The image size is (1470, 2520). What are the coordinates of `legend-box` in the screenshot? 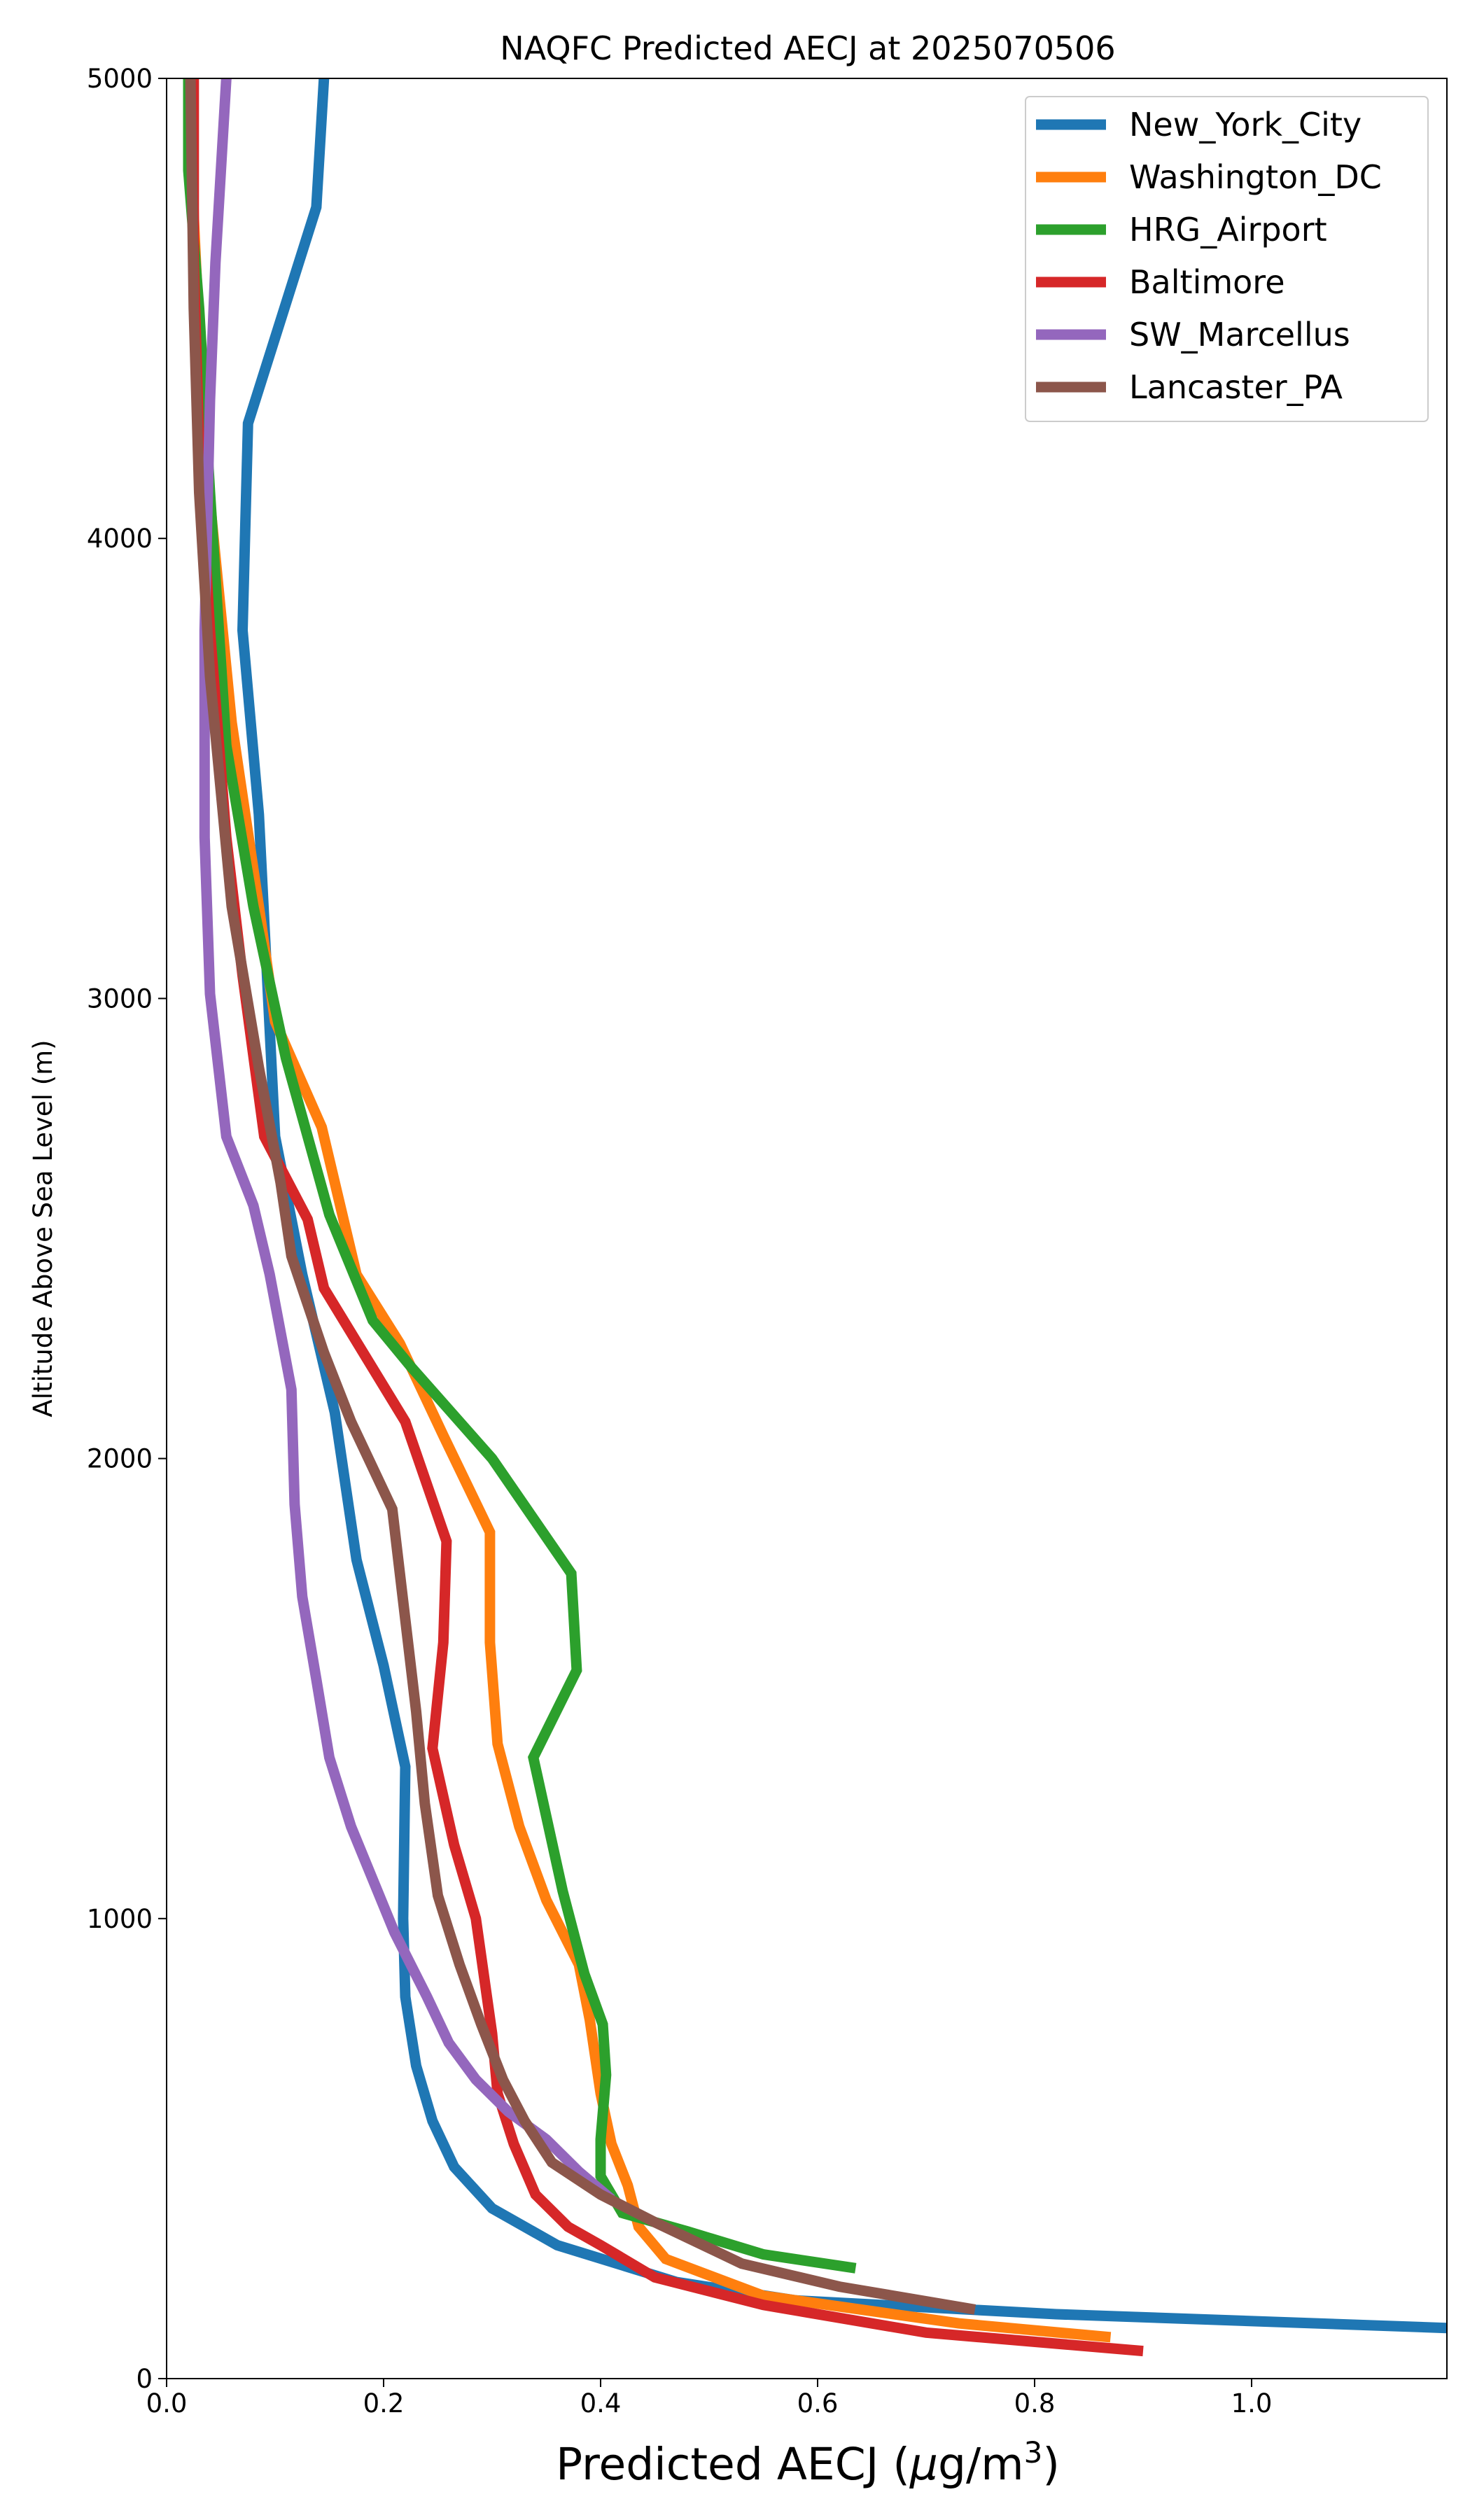 It's located at (1227, 259).